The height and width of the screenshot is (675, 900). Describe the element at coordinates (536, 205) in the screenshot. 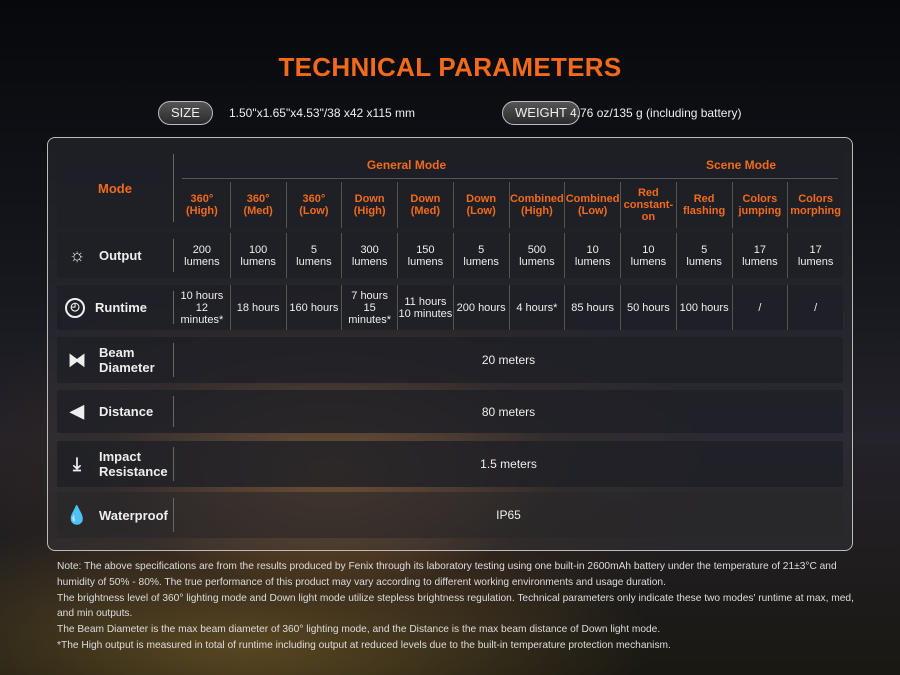

I see `mode-header-cell: Combined (High)` at that location.